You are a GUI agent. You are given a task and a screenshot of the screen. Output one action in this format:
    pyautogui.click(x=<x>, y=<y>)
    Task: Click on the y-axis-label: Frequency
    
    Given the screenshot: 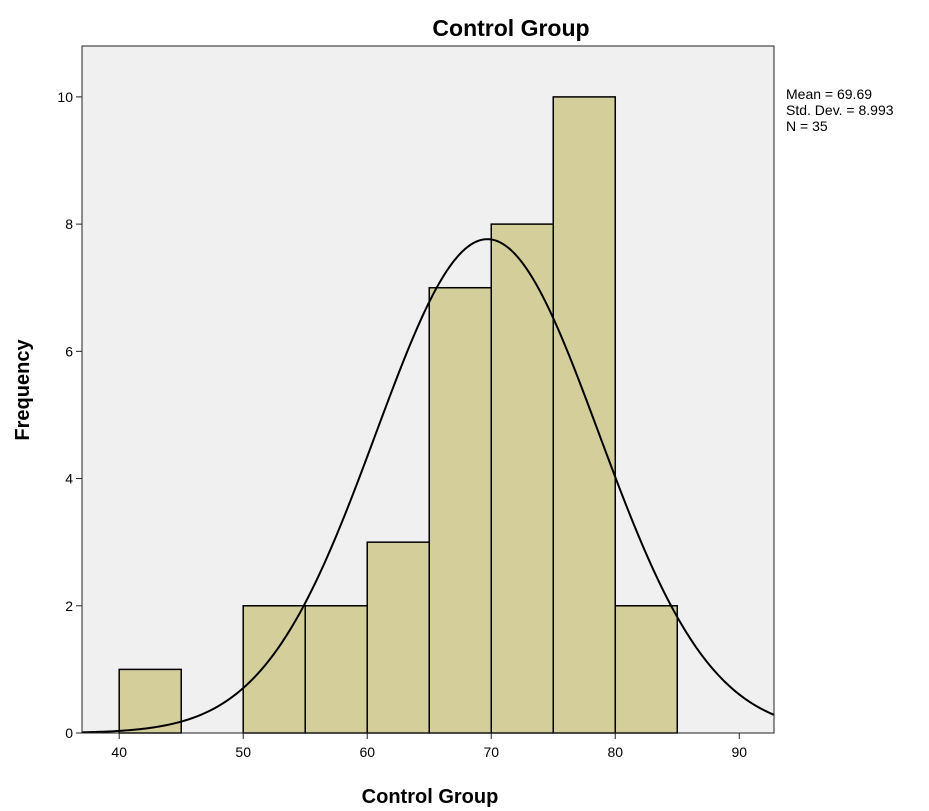 What is the action you would take?
    pyautogui.click(x=23, y=390)
    